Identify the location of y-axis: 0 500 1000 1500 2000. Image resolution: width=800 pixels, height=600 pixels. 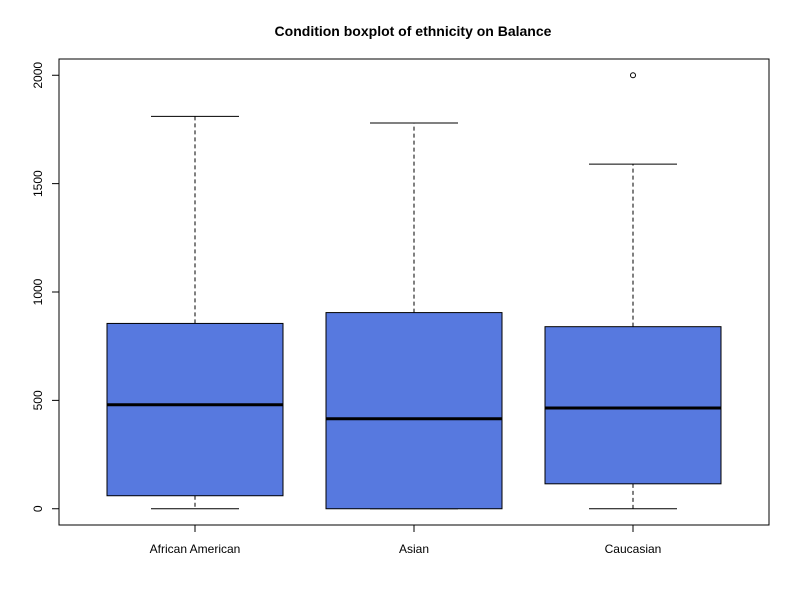
(45, 287).